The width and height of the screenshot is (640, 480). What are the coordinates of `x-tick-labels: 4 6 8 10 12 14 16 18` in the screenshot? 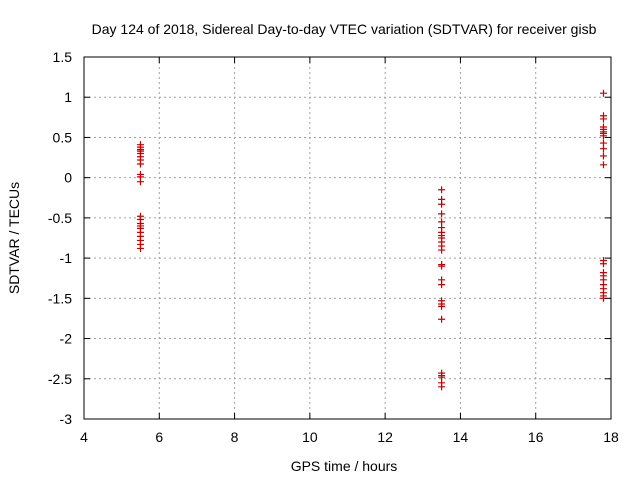 It's located at (349, 437).